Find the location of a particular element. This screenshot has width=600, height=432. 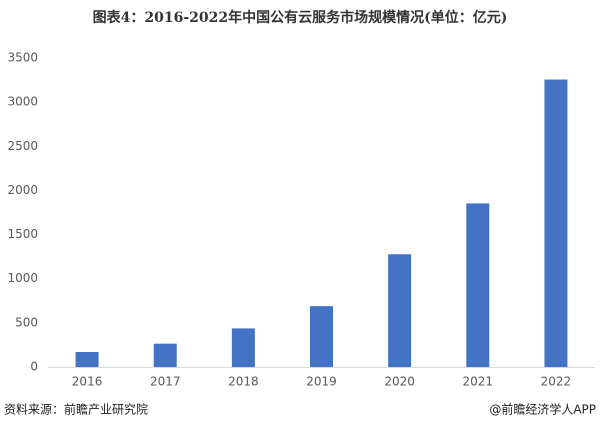

x-tick-label: 2017 is located at coordinates (165, 382).